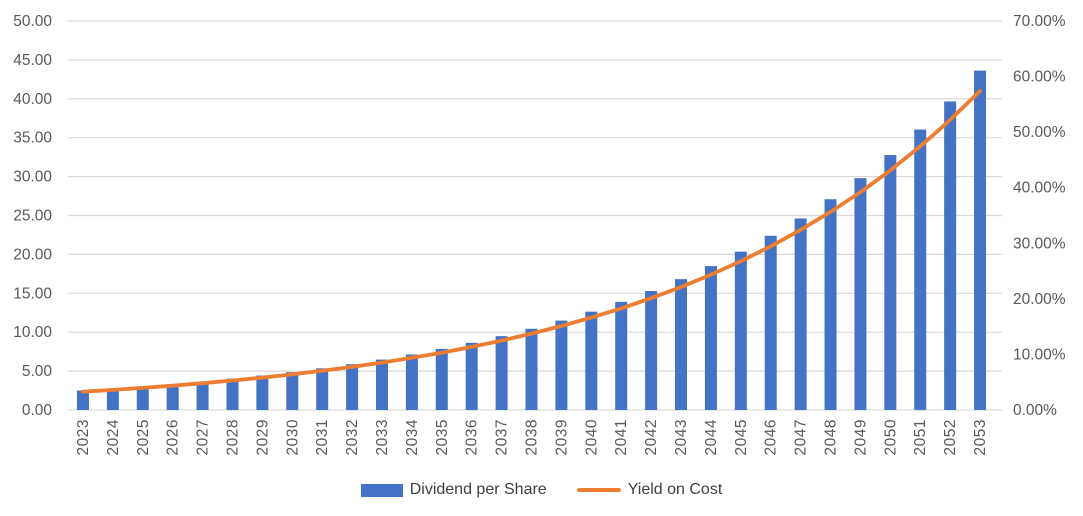 This screenshot has width=1083, height=516. I want to click on x-axis-label-2023: 2023, so click(83, 437).